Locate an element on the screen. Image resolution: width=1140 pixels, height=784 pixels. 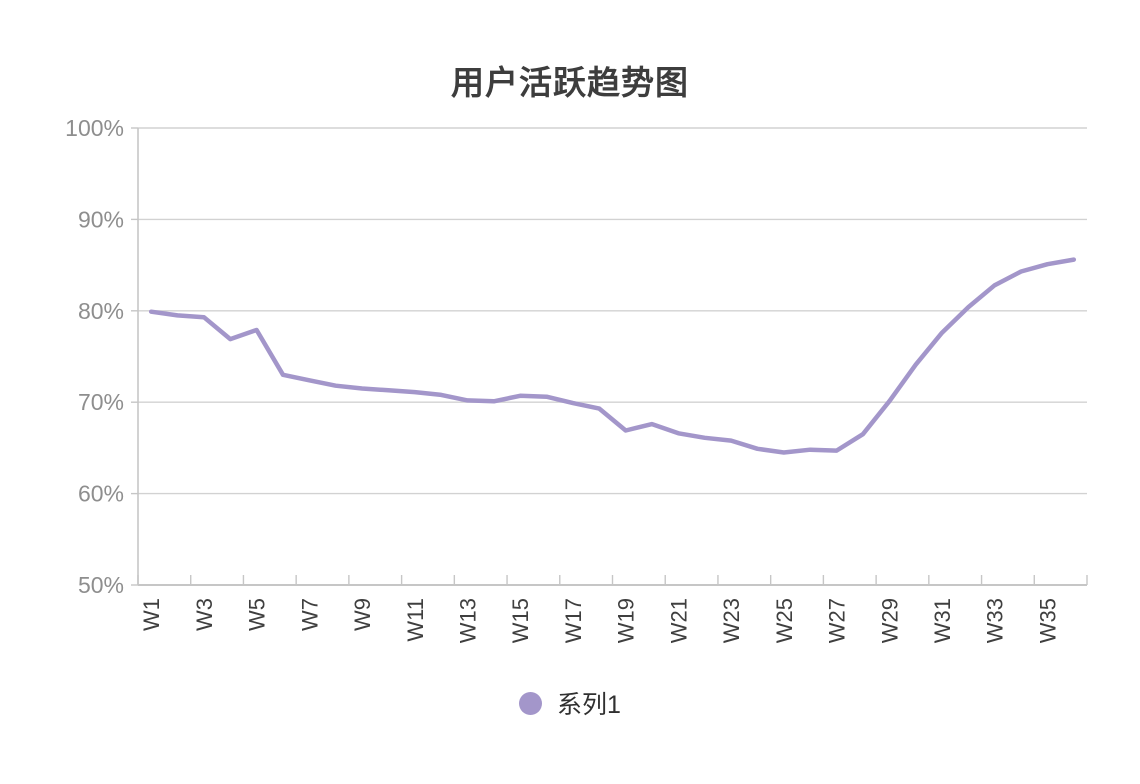
x-axis-label: W35 is located at coordinates (1047, 620).